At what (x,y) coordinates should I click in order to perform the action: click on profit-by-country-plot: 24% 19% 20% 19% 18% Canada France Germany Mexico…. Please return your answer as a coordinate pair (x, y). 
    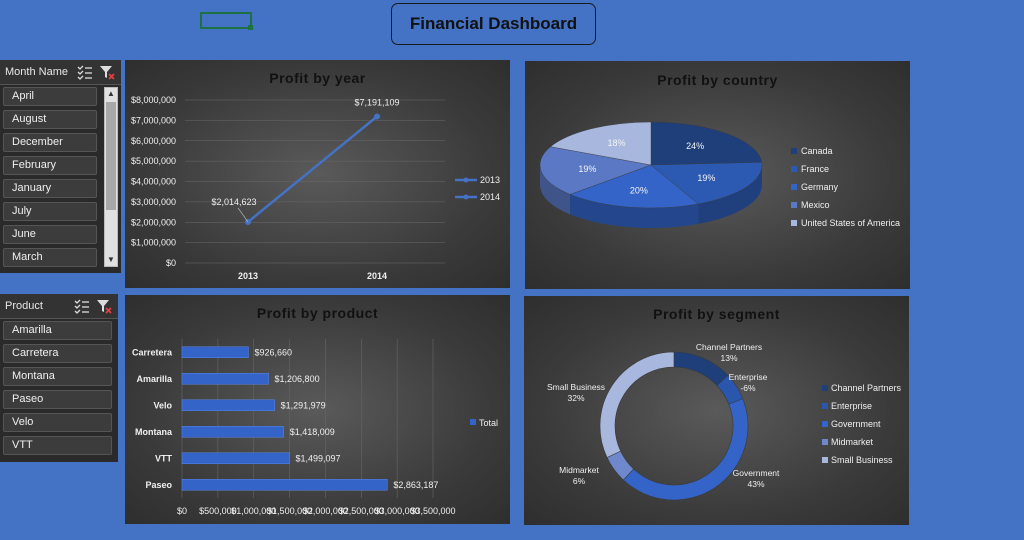
    Looking at the image, I should click on (719, 174).